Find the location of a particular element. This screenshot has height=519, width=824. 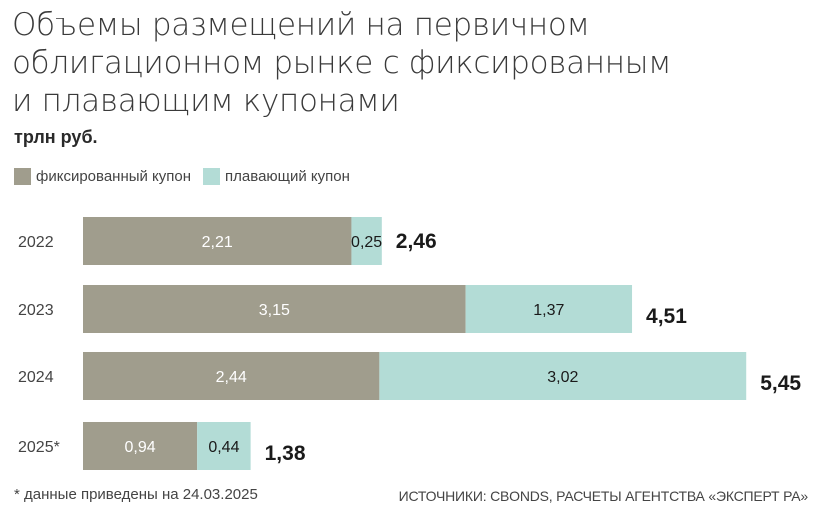

unit-label: трлн руб. is located at coordinates (56, 137).